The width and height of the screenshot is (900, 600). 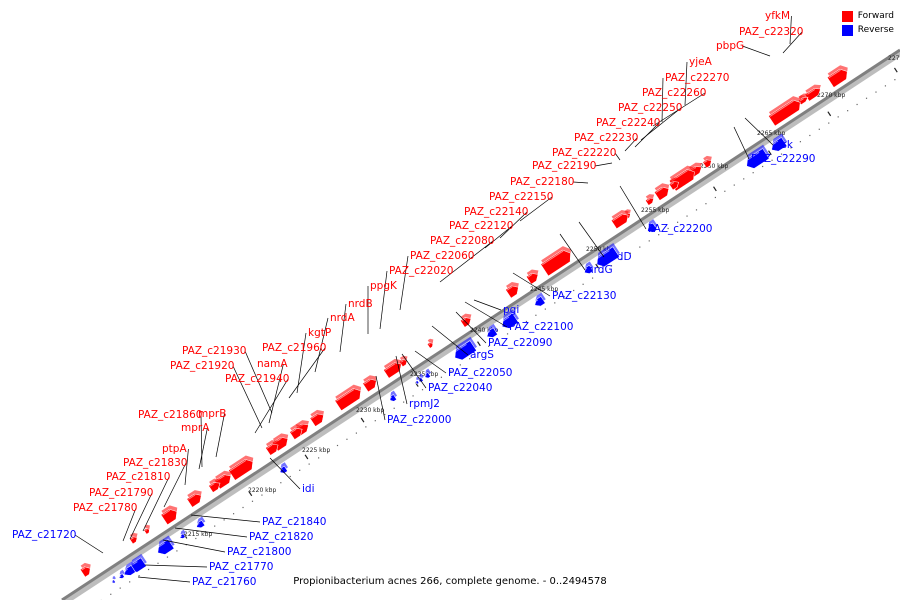 What do you see at coordinates (272, 448) in the screenshot?
I see `forward-gene-paz-c21940` at bounding box center [272, 448].